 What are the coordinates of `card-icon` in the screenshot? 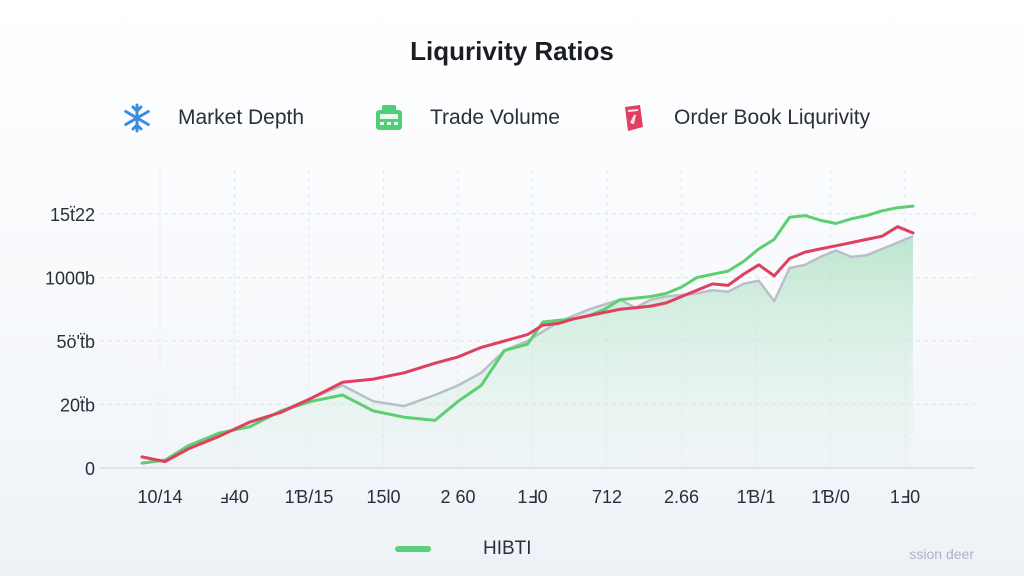 It's located at (633, 118).